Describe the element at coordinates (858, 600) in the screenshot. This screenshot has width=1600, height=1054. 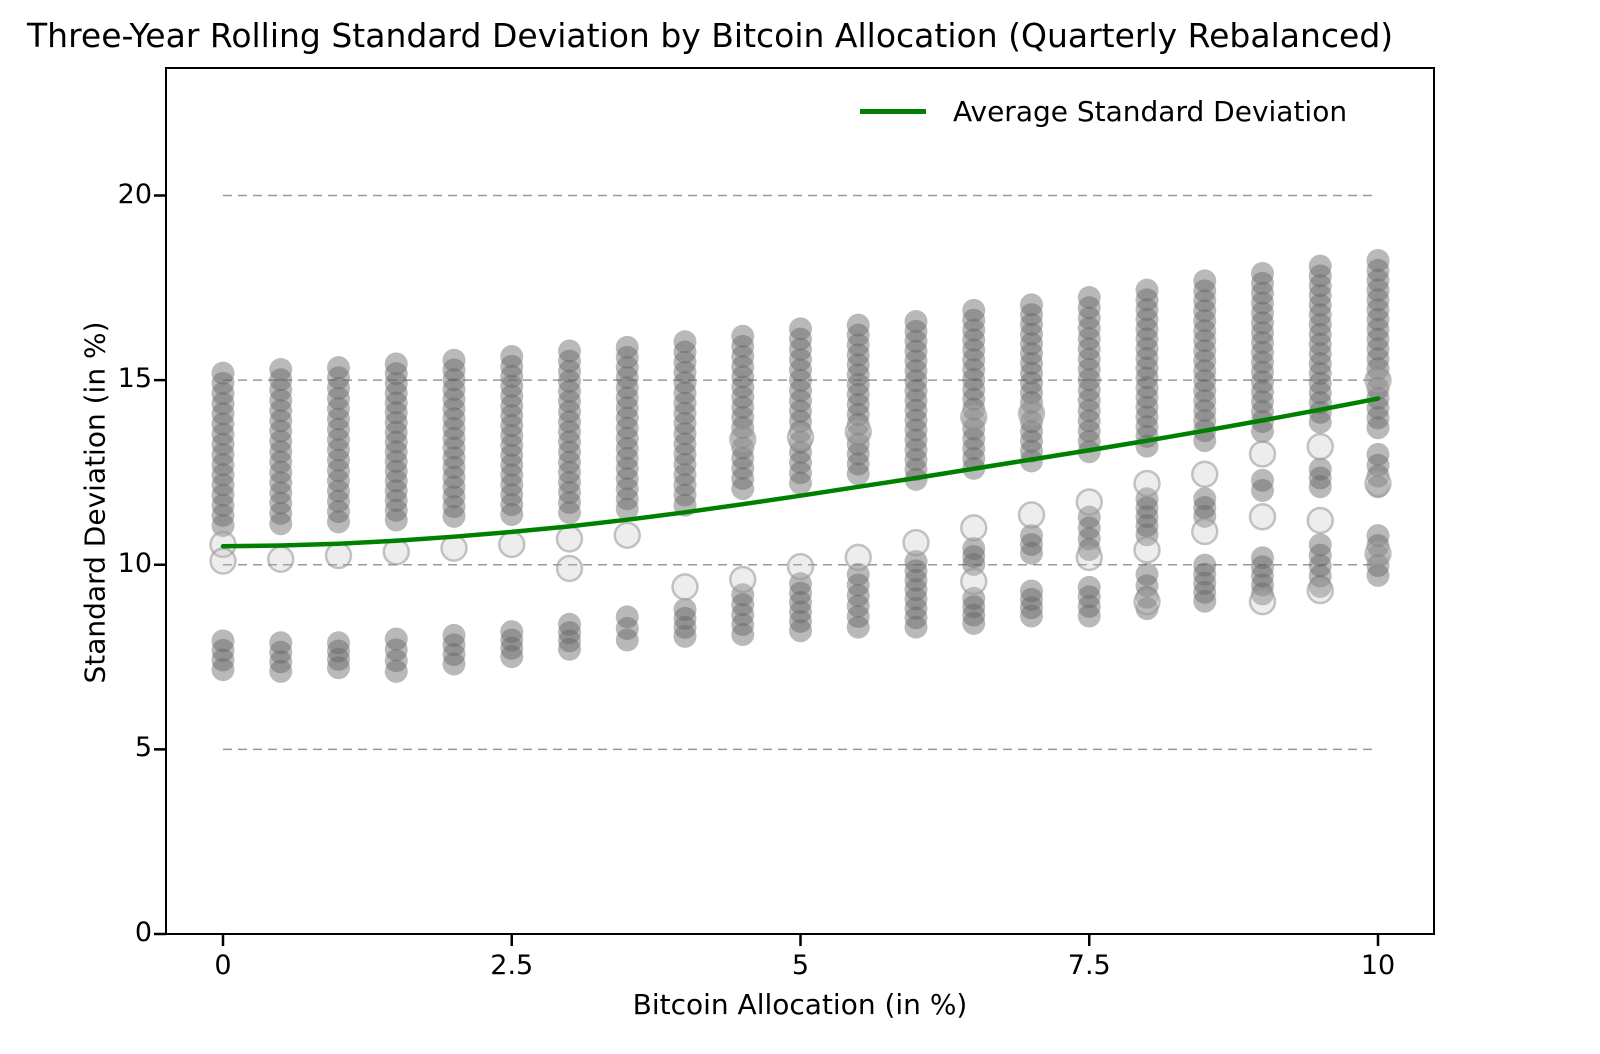
I see `scatter-column-lower-x5.5` at that location.